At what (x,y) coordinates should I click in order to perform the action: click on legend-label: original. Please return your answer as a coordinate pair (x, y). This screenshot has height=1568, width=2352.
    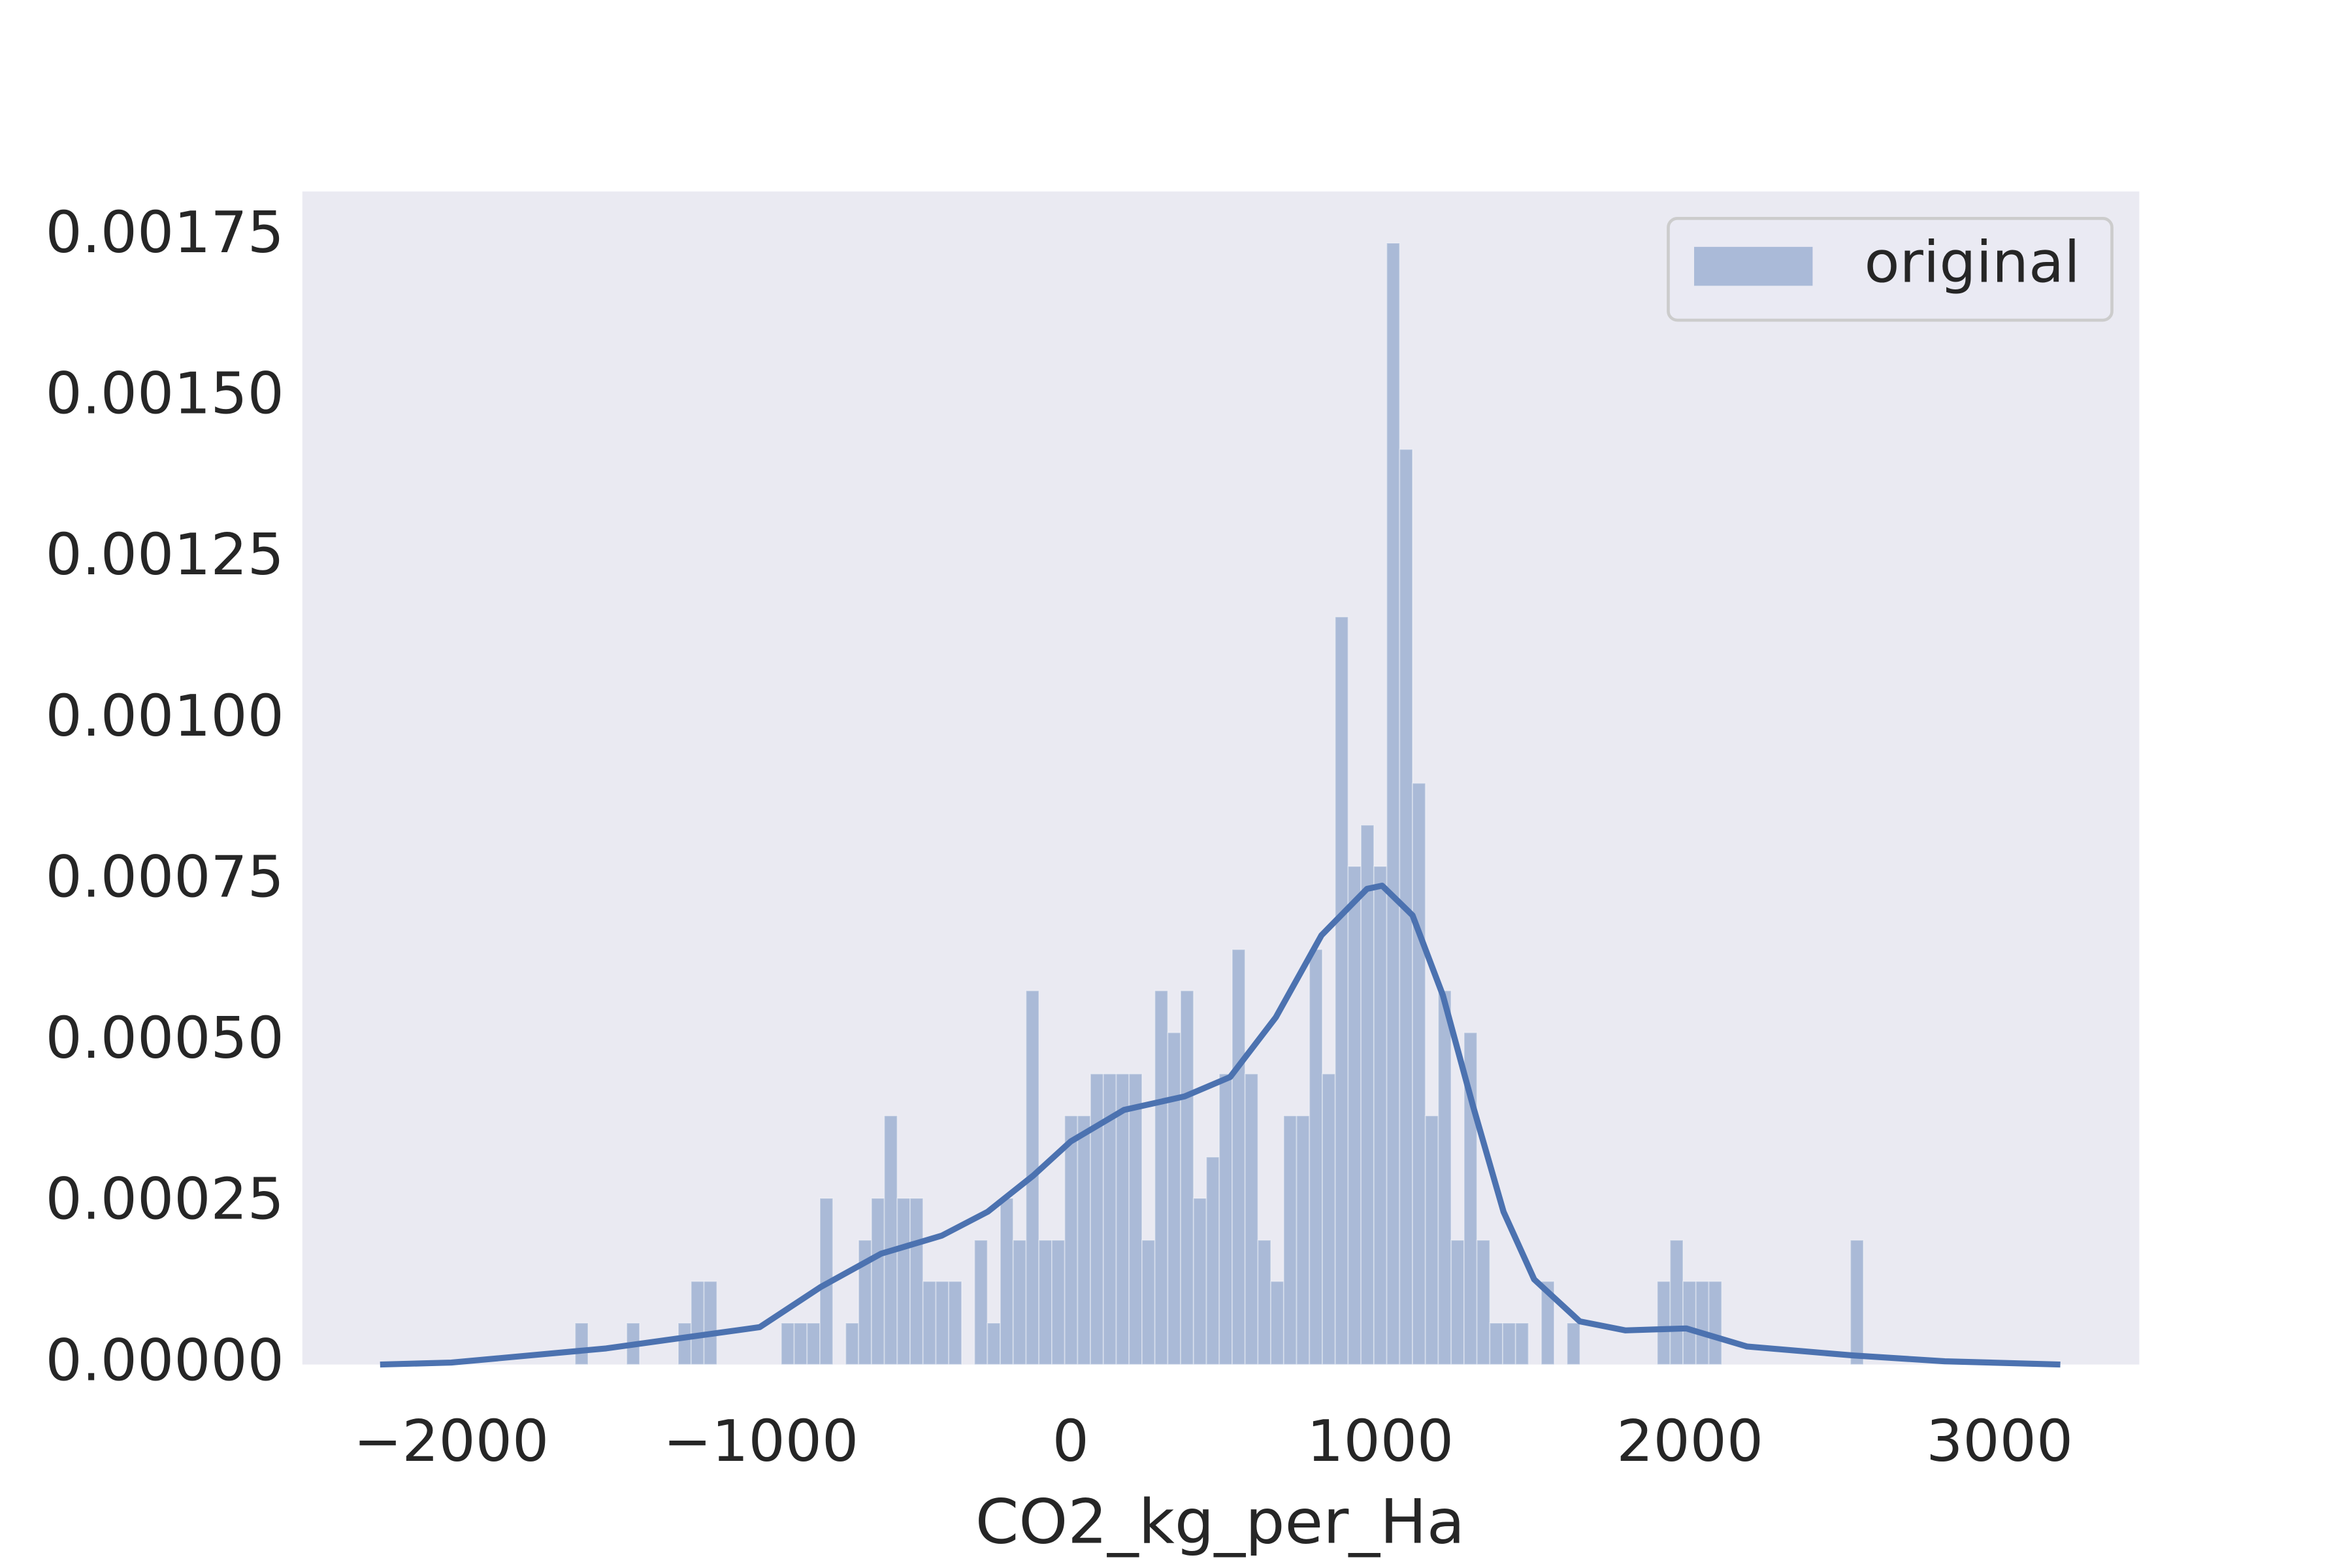
    Looking at the image, I should click on (1972, 262).